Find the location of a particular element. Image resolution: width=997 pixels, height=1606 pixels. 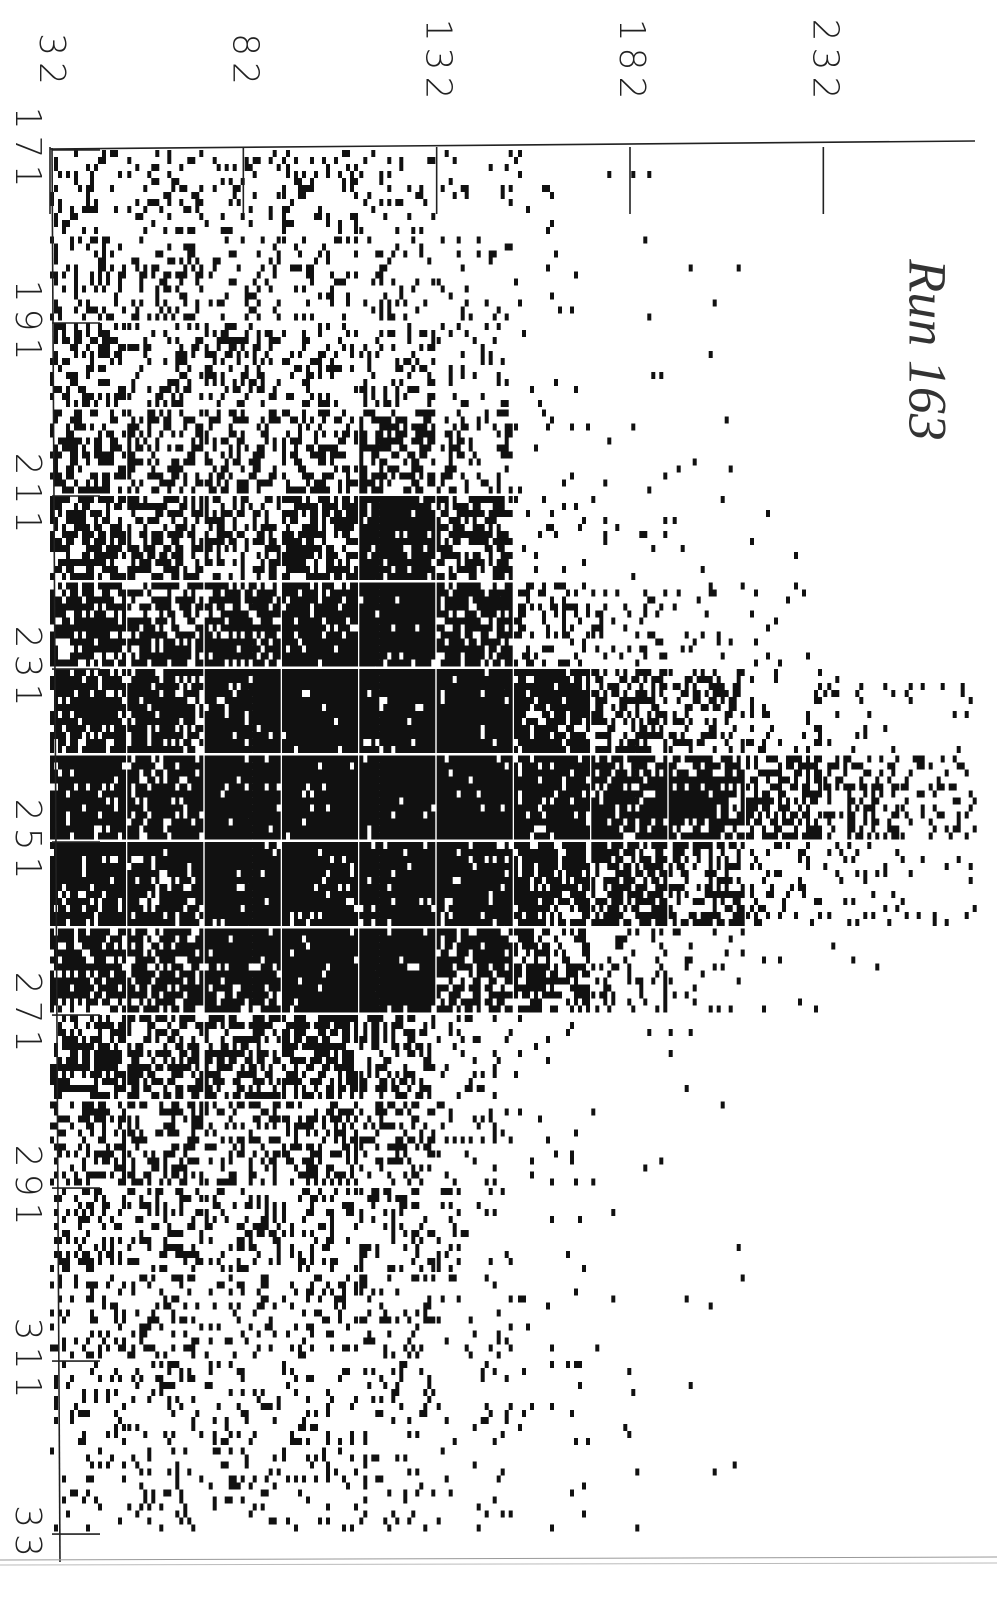

y-tick-label: 291 is located at coordinates (27, 1188).